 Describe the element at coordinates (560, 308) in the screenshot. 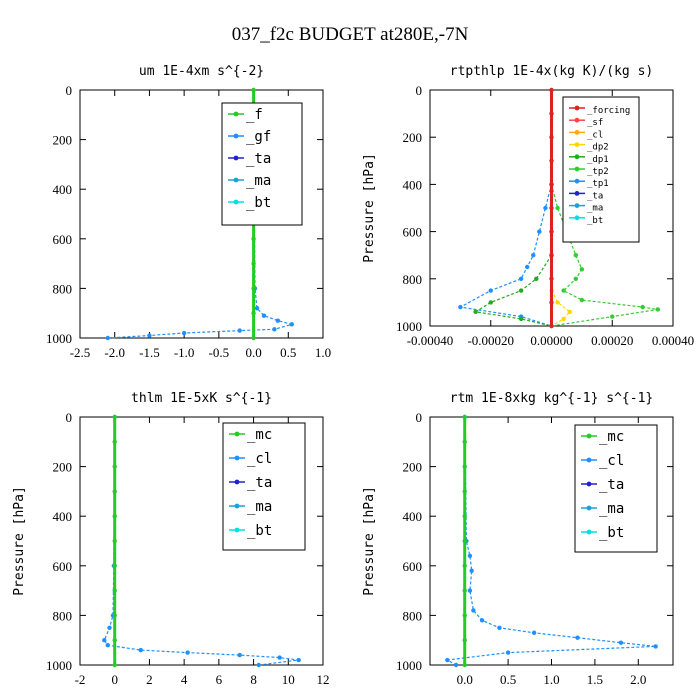

I see `series-line-dp2` at that location.